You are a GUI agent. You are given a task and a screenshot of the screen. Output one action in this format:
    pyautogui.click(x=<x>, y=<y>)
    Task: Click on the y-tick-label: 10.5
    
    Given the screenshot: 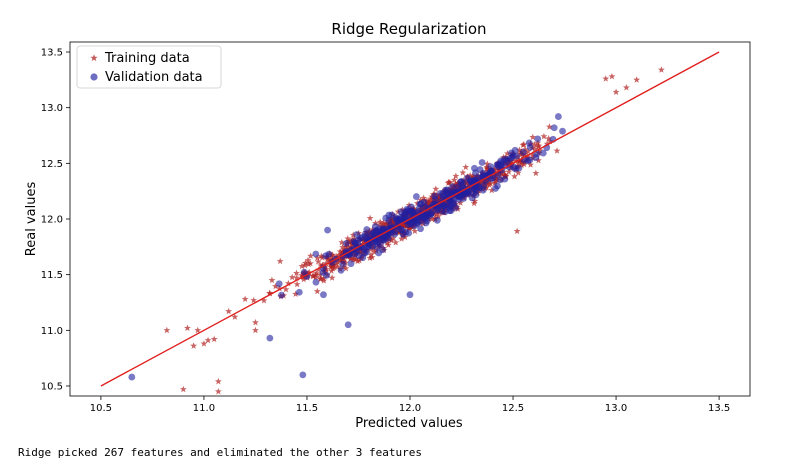 What is the action you would take?
    pyautogui.click(x=52, y=386)
    